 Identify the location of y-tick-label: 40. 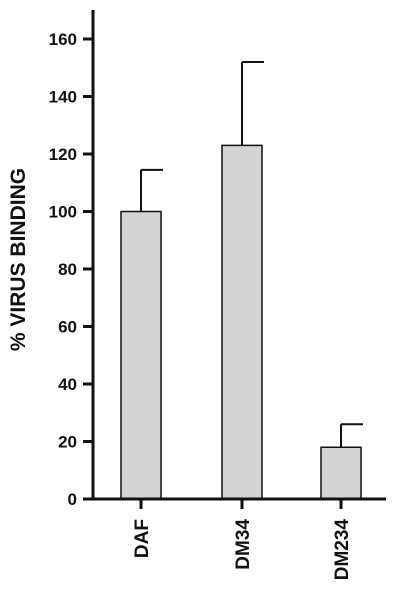
(67, 384).